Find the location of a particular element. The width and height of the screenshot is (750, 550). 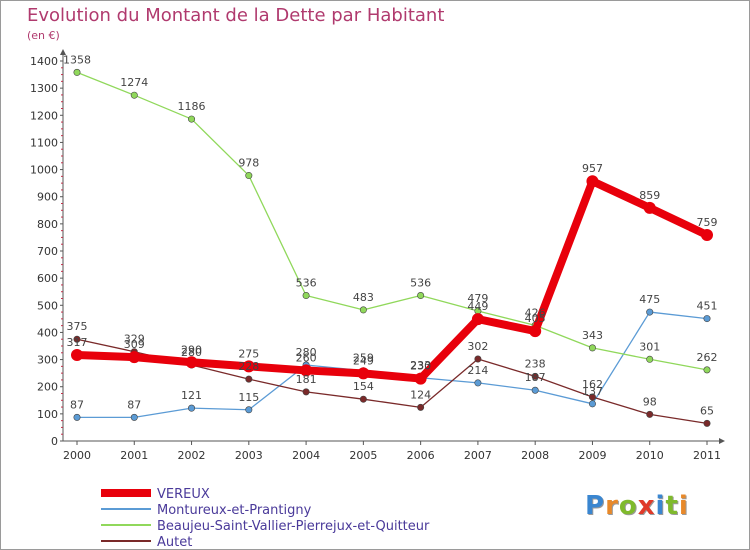

y-tick-label: 100 is located at coordinates (47, 414).